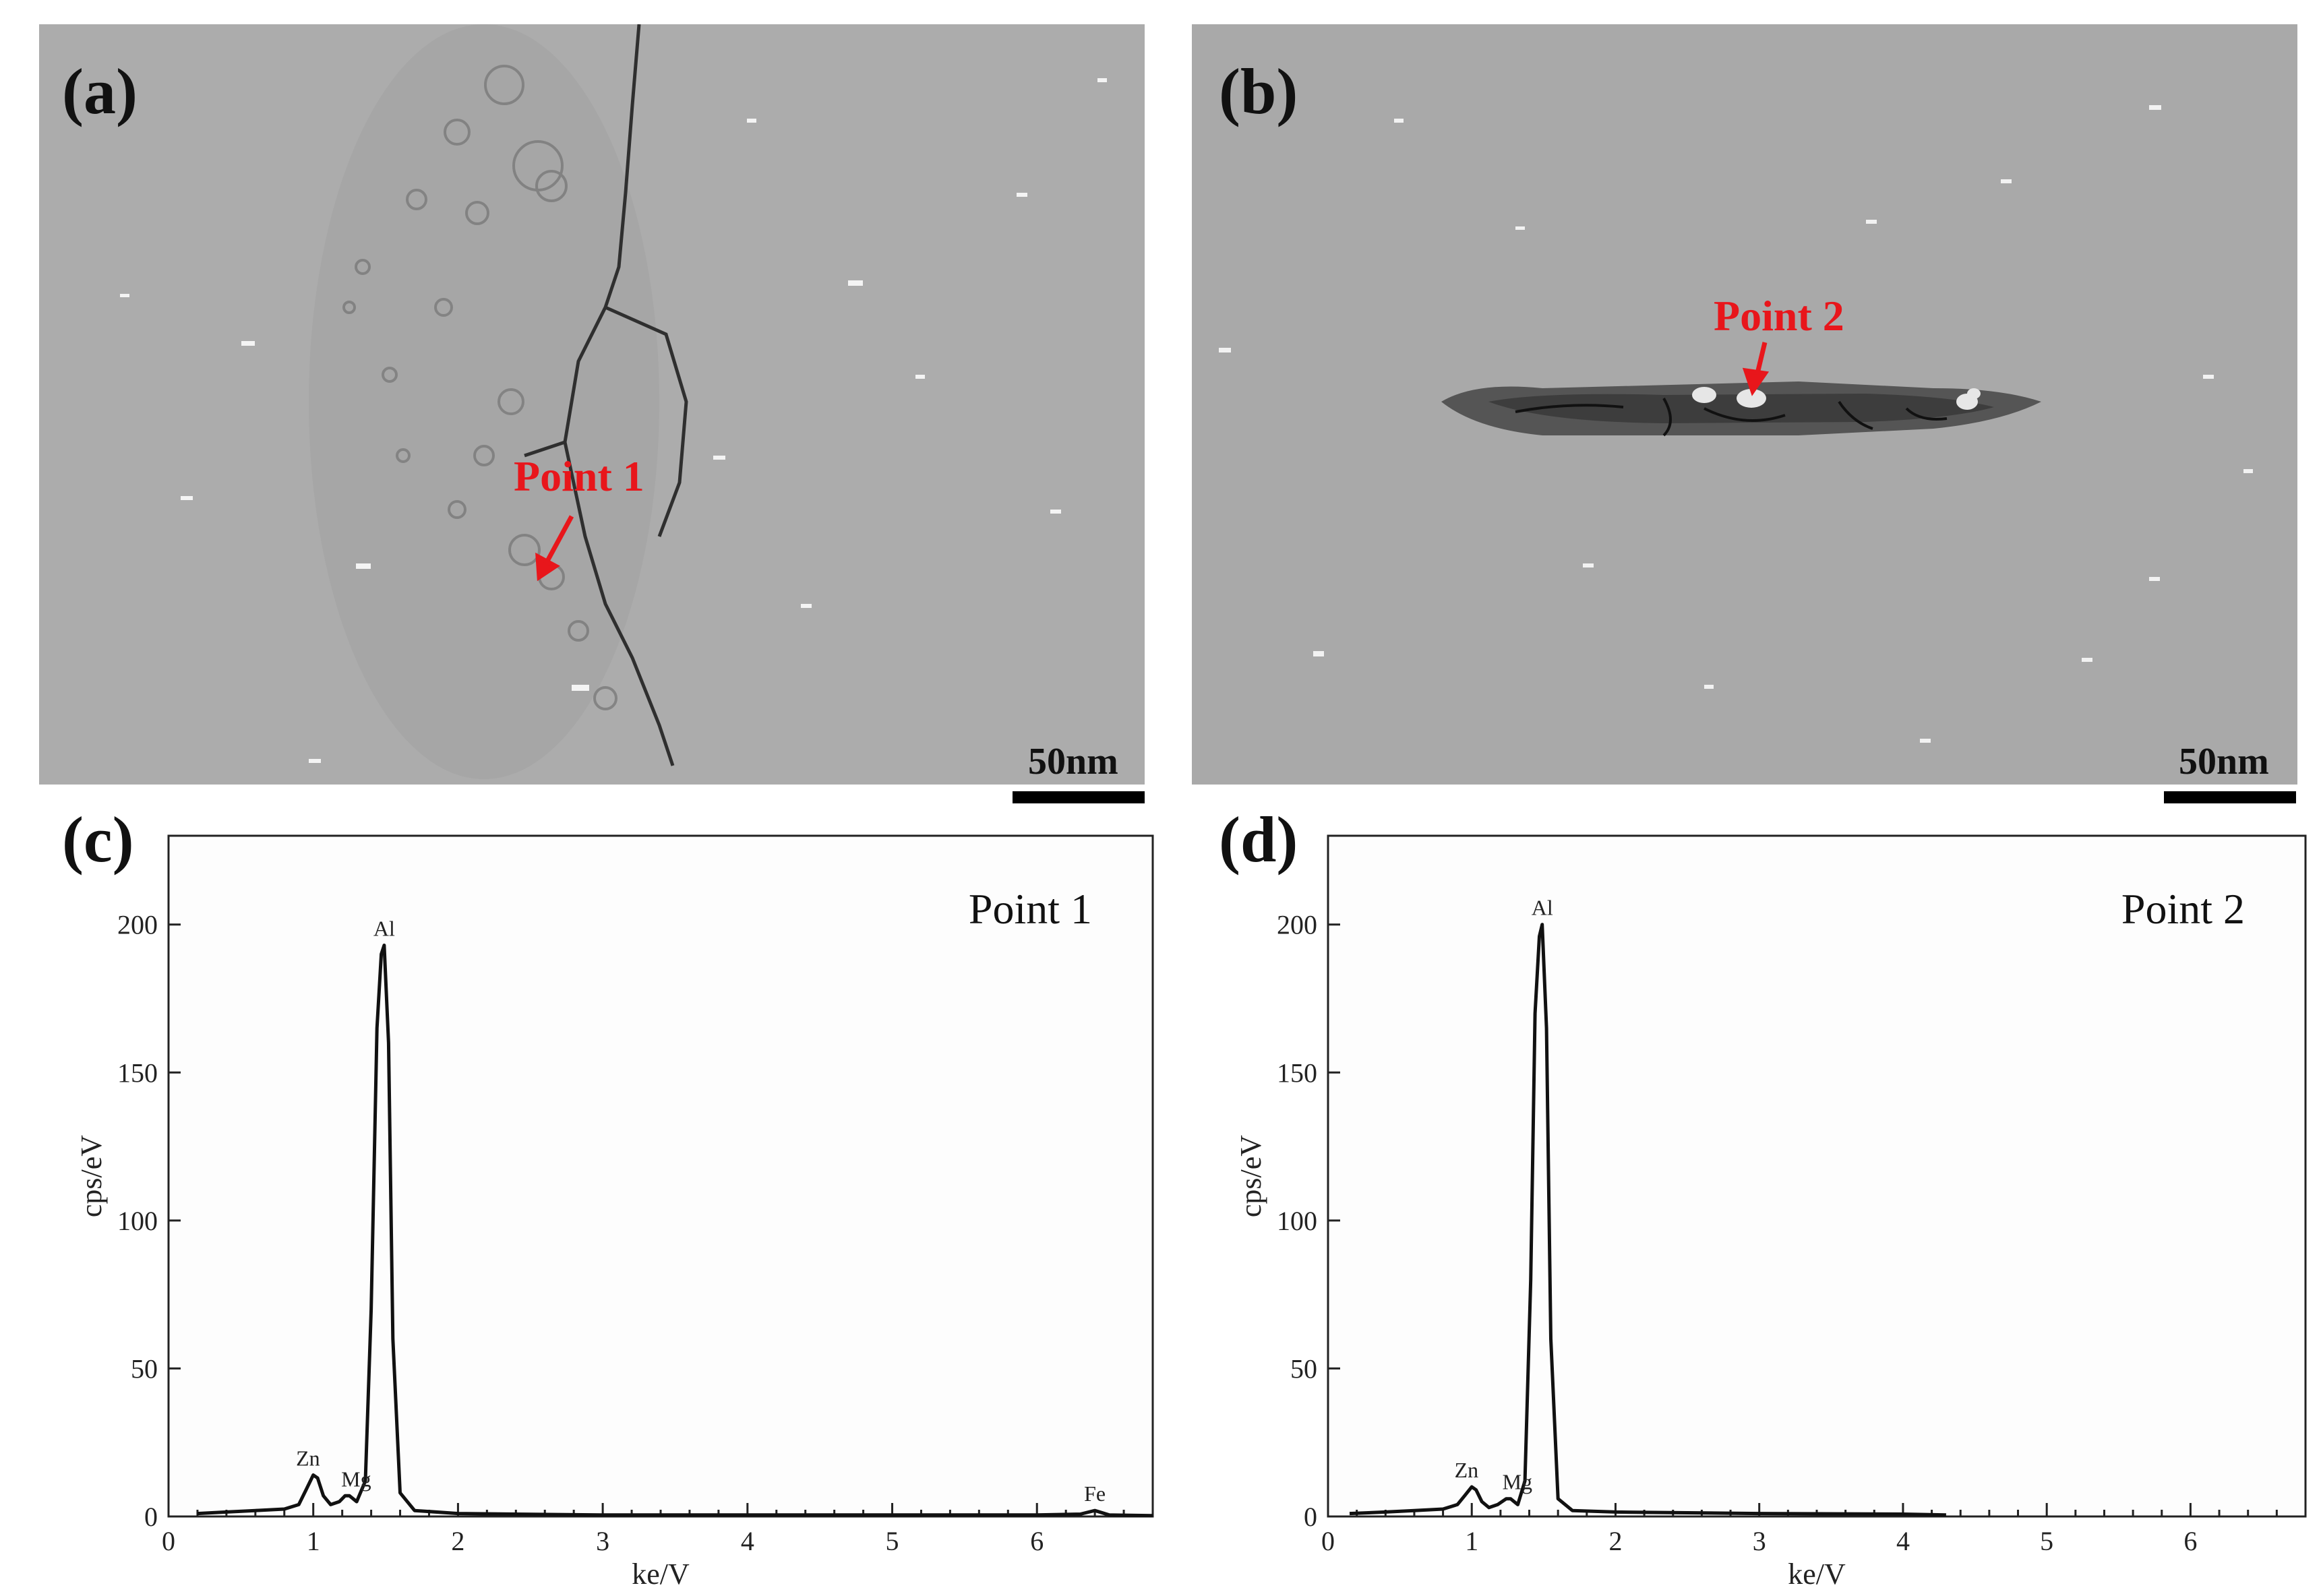 The image size is (2321, 1596). I want to click on scale-bar-b, so click(2230, 797).